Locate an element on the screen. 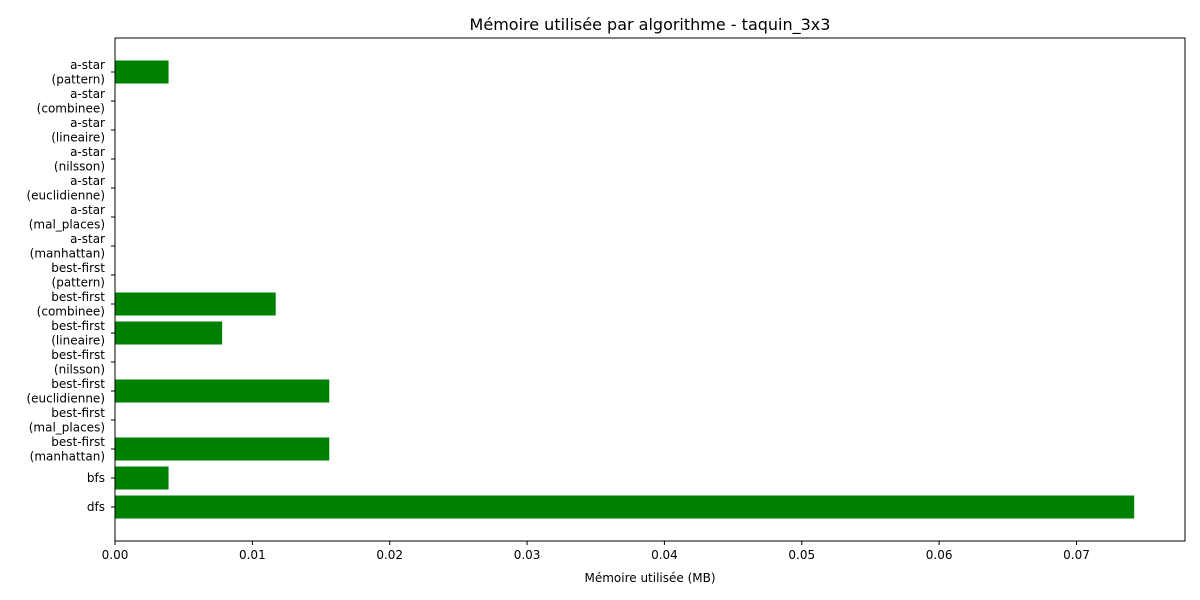 The width and height of the screenshot is (1200, 600). x-axis-ticks: 0.00 0.01 0.02 0.03 0.04 0.05 0.06 0.07 is located at coordinates (596, 551).